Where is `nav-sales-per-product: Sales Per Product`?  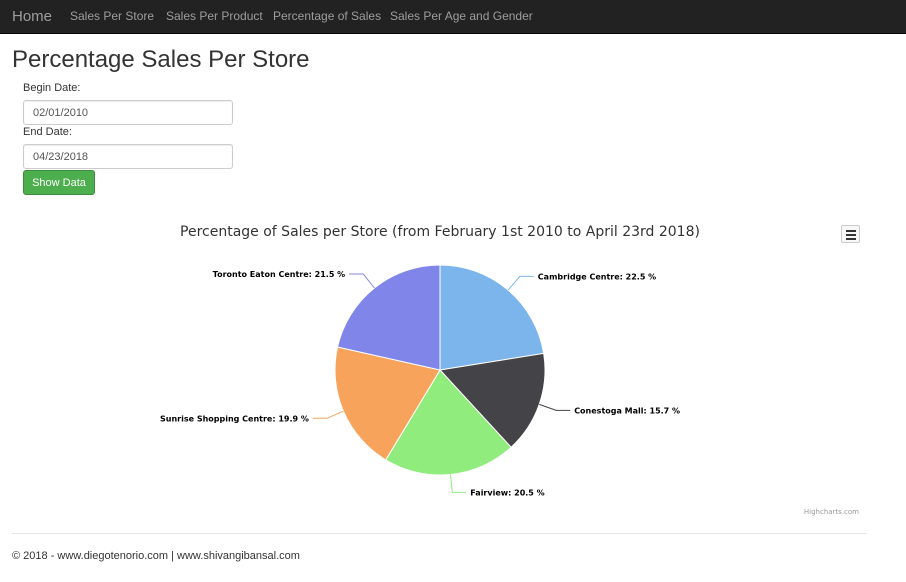 nav-sales-per-product: Sales Per Product is located at coordinates (214, 16).